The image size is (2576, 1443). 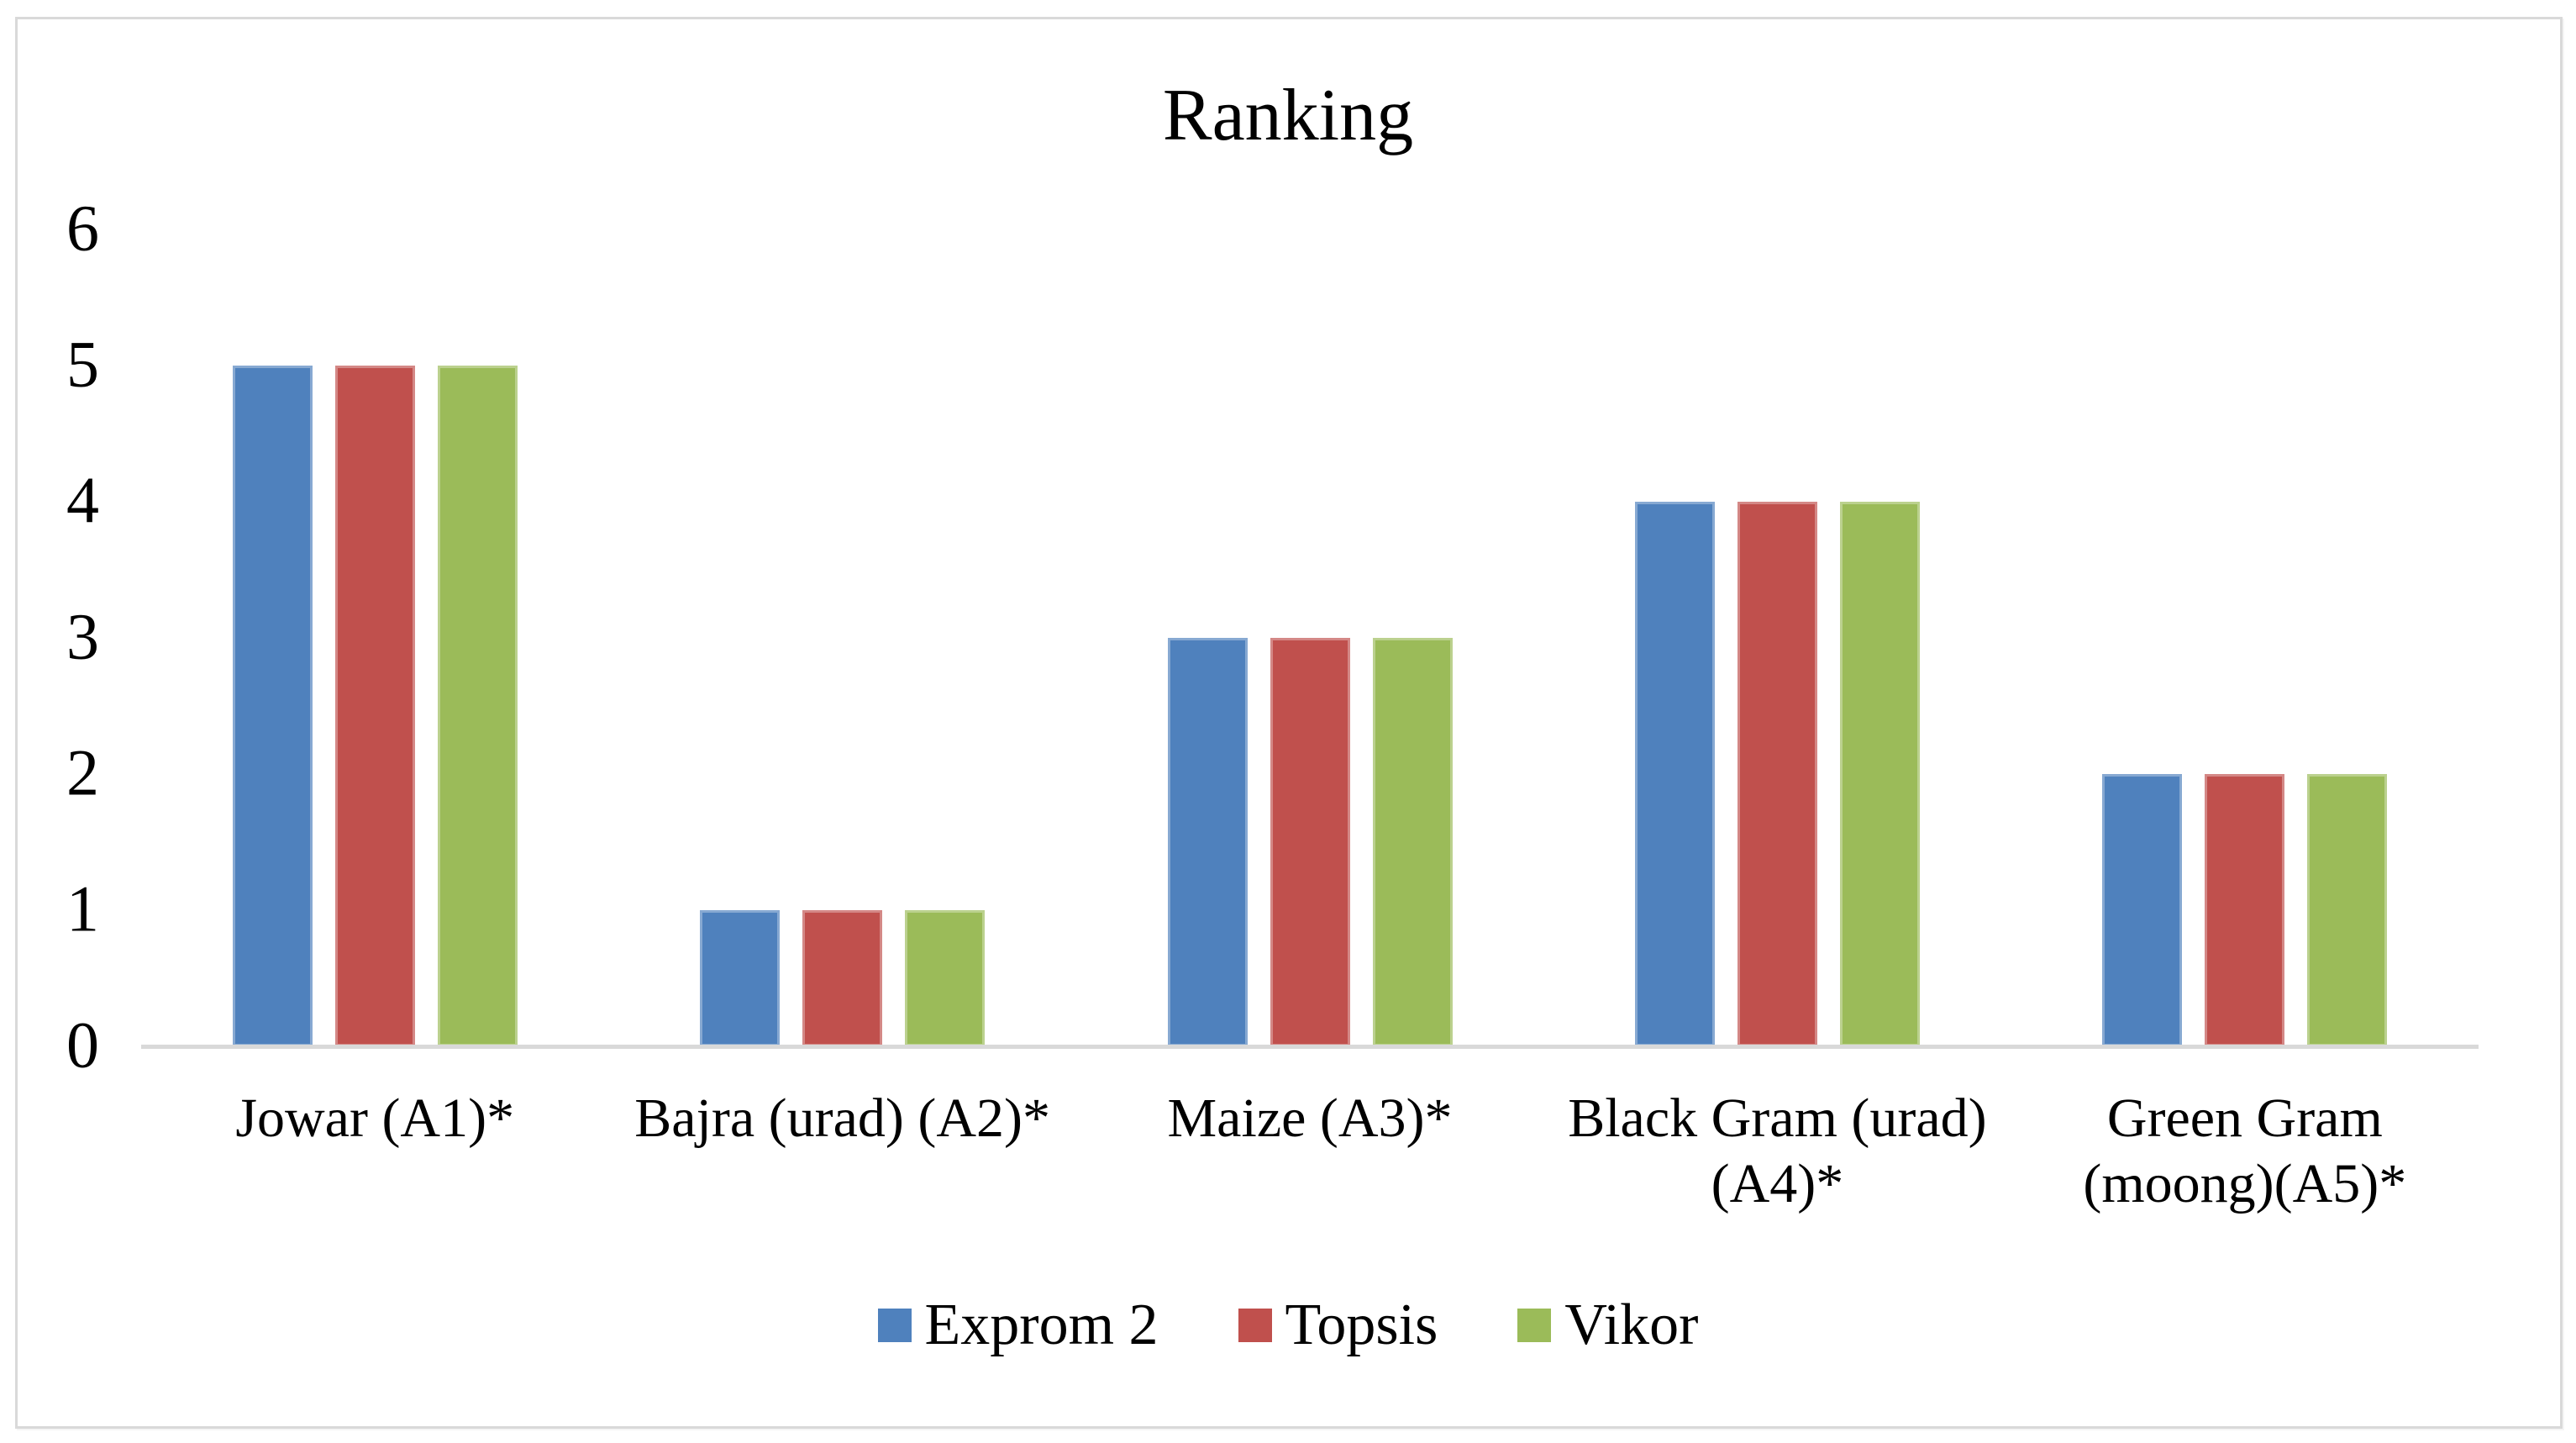 What do you see at coordinates (374, 706) in the screenshot?
I see `bar-topsis-jowar-a1` at bounding box center [374, 706].